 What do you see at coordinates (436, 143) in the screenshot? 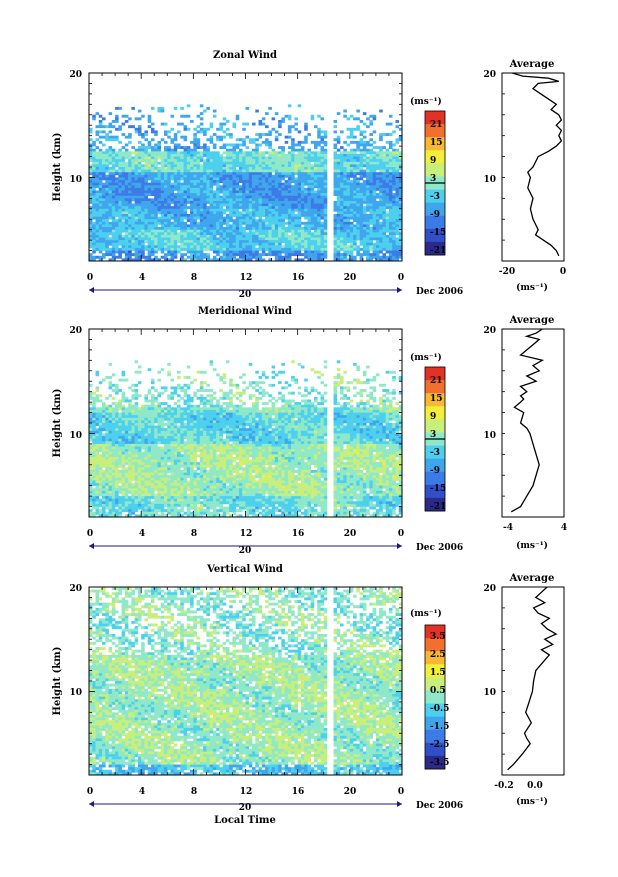
I see `cbtick-zonal-15: 15` at bounding box center [436, 143].